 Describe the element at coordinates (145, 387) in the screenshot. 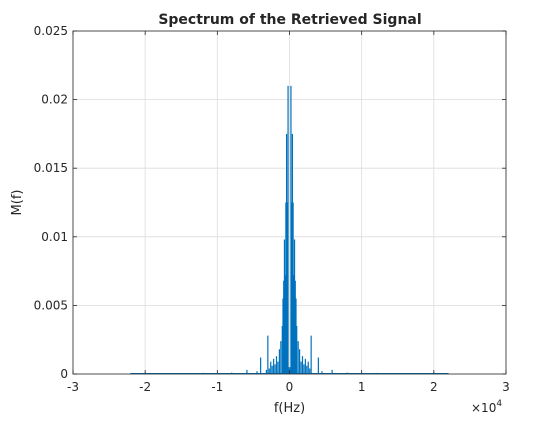

I see `x-tick-label: -2` at that location.